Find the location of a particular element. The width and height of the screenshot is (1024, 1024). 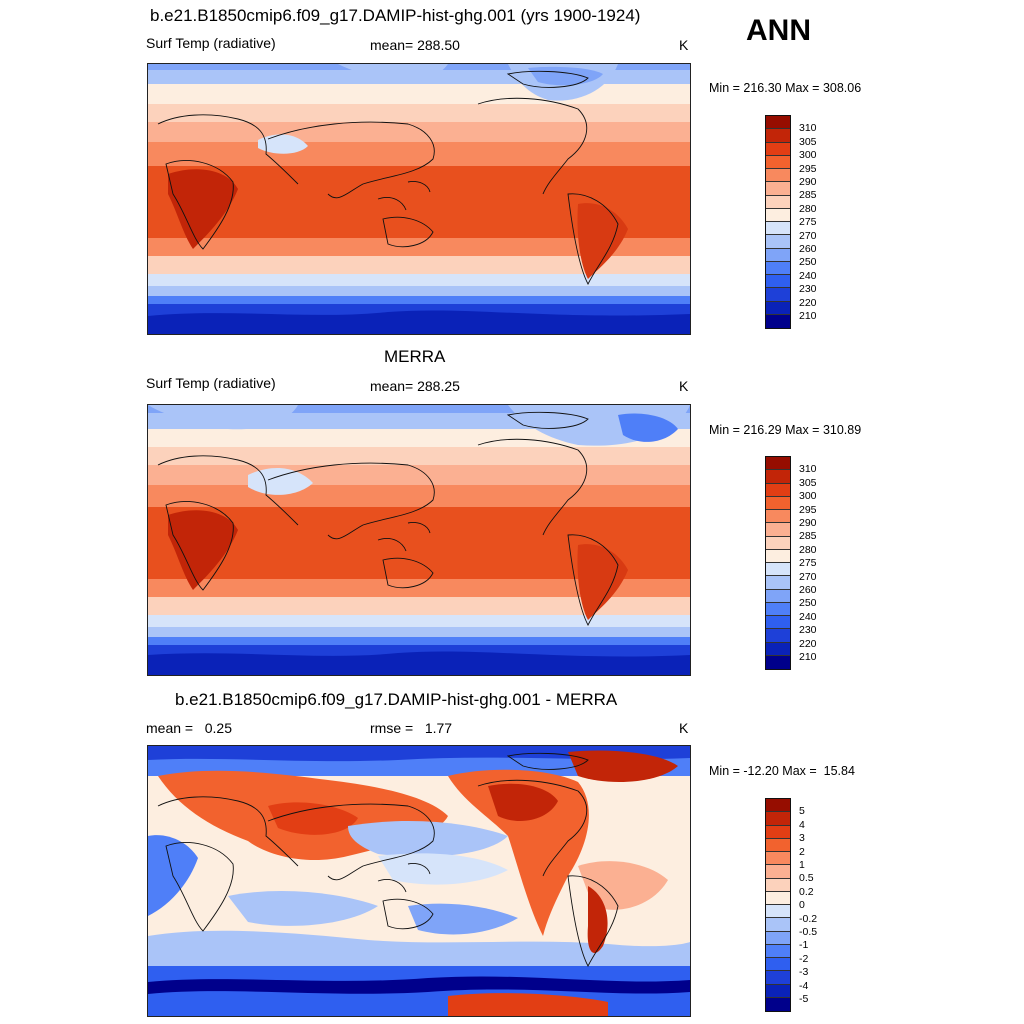

panel-1-map-svg is located at coordinates (419, 199).